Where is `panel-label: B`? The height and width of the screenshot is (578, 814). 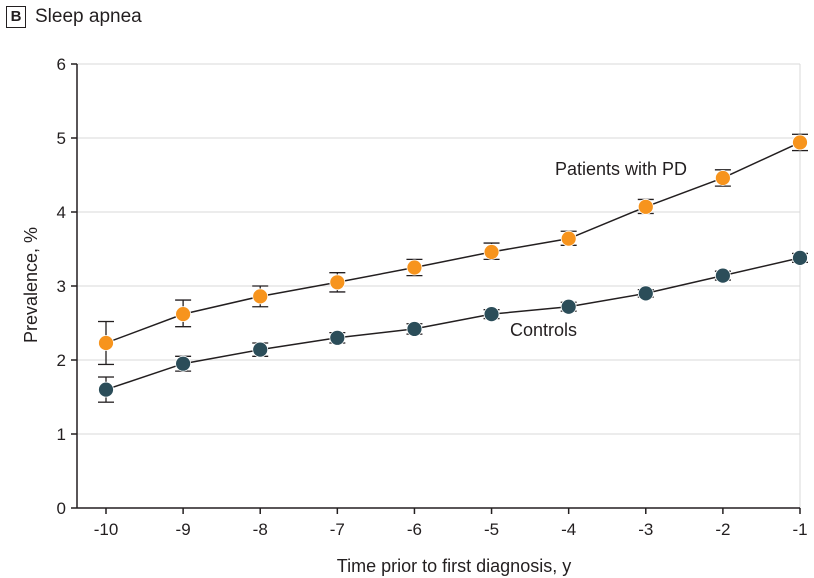 panel-label: B is located at coordinates (16, 17).